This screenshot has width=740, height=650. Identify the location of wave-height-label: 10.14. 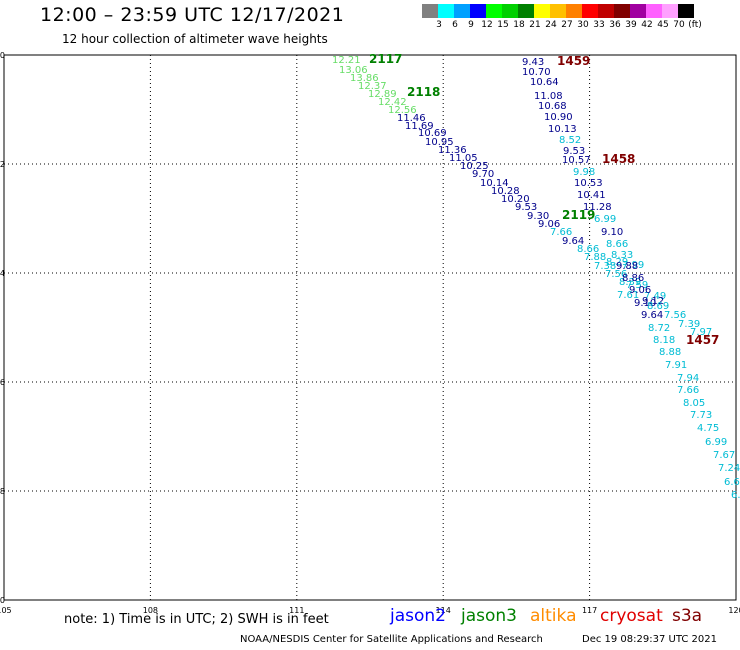
(494, 183).